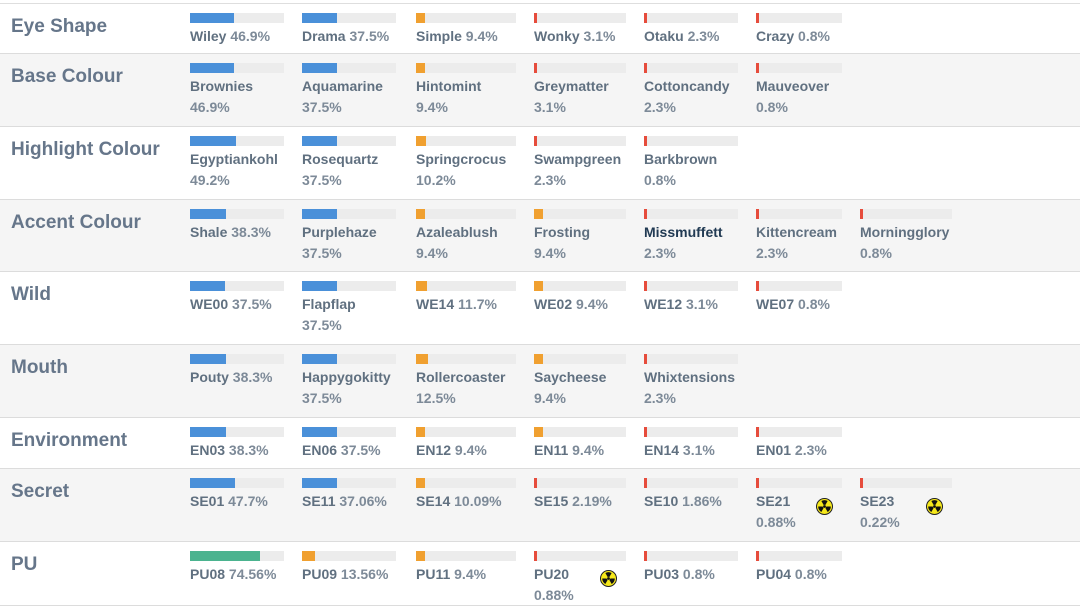 Image resolution: width=1080 pixels, height=606 pixels. What do you see at coordinates (234, 170) in the screenshot?
I see `trait-label: Egyptiankohl 49.2%` at bounding box center [234, 170].